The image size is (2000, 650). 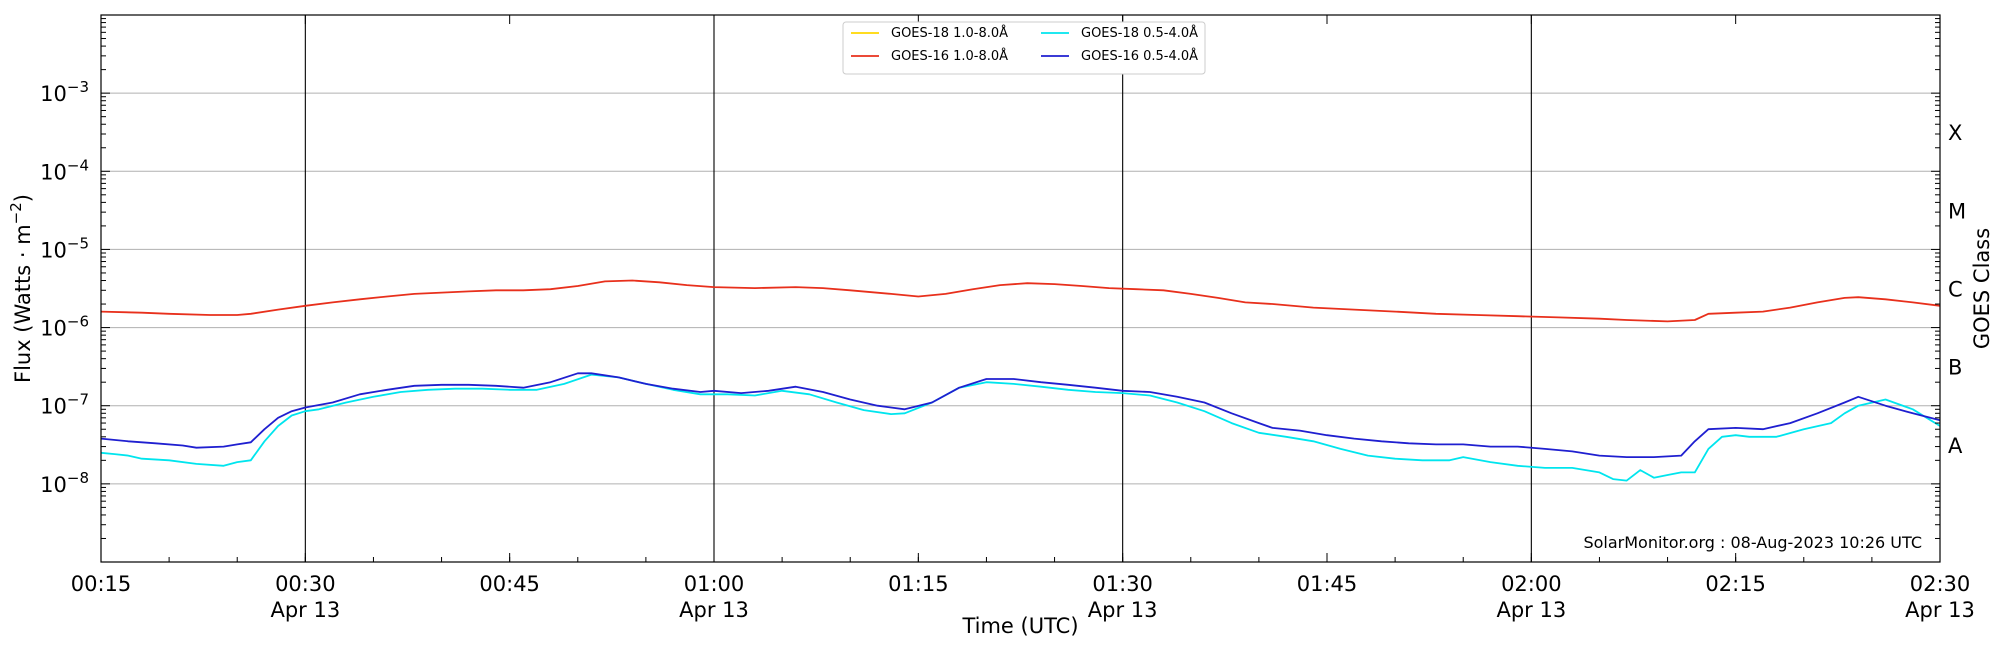 What do you see at coordinates (949, 33) in the screenshot?
I see `legend-entry: GOES-18 1.0-8.0Å` at bounding box center [949, 33].